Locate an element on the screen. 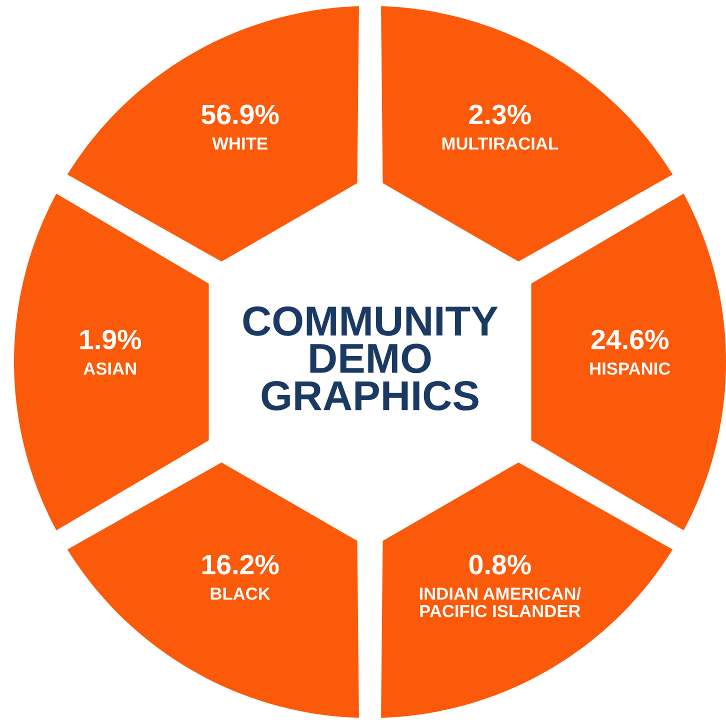 The width and height of the screenshot is (726, 725). category-label: MULTIRACIAL is located at coordinates (500, 143).